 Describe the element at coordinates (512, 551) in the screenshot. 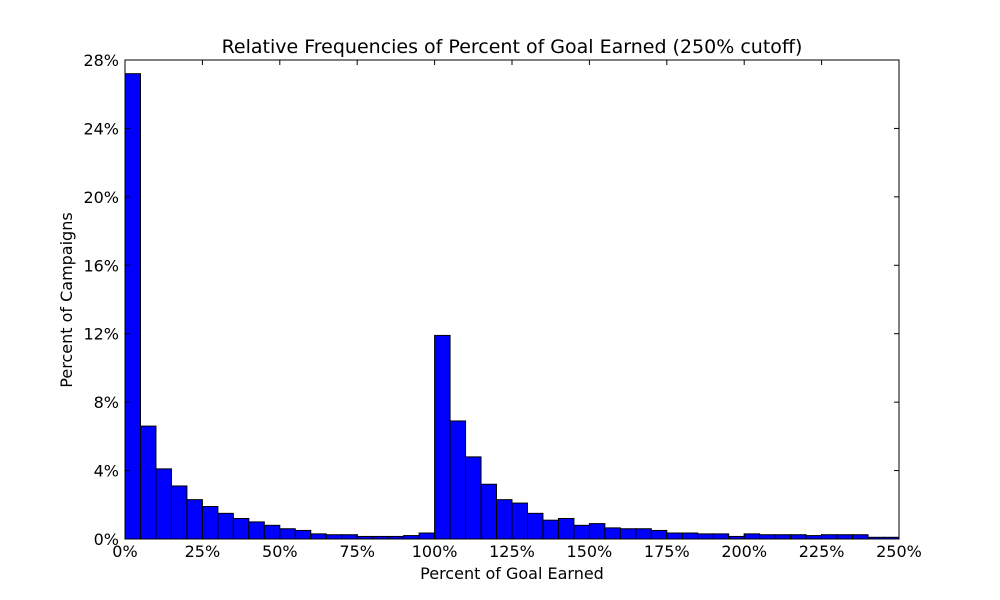

I see `x-tick-label: 125%` at that location.